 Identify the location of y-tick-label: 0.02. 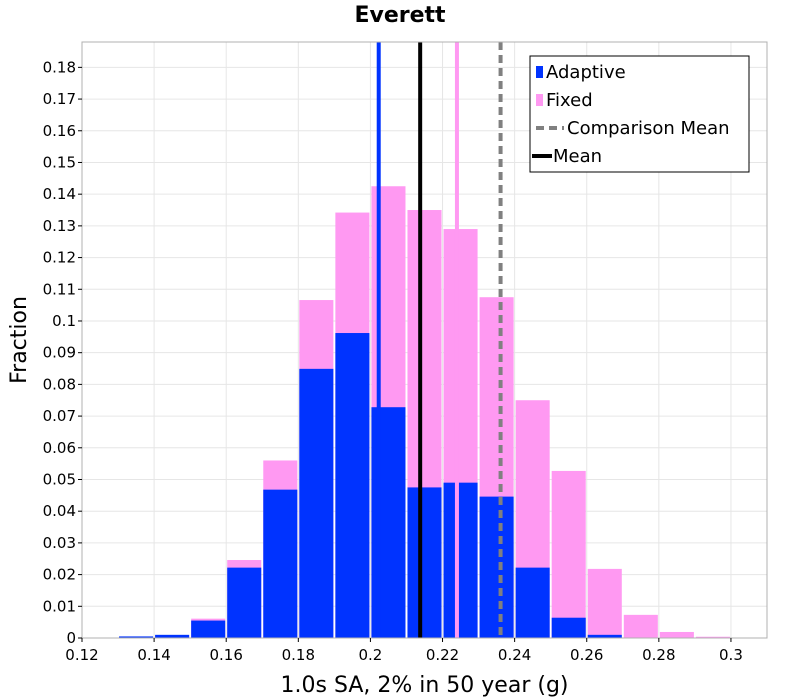
(59, 575).